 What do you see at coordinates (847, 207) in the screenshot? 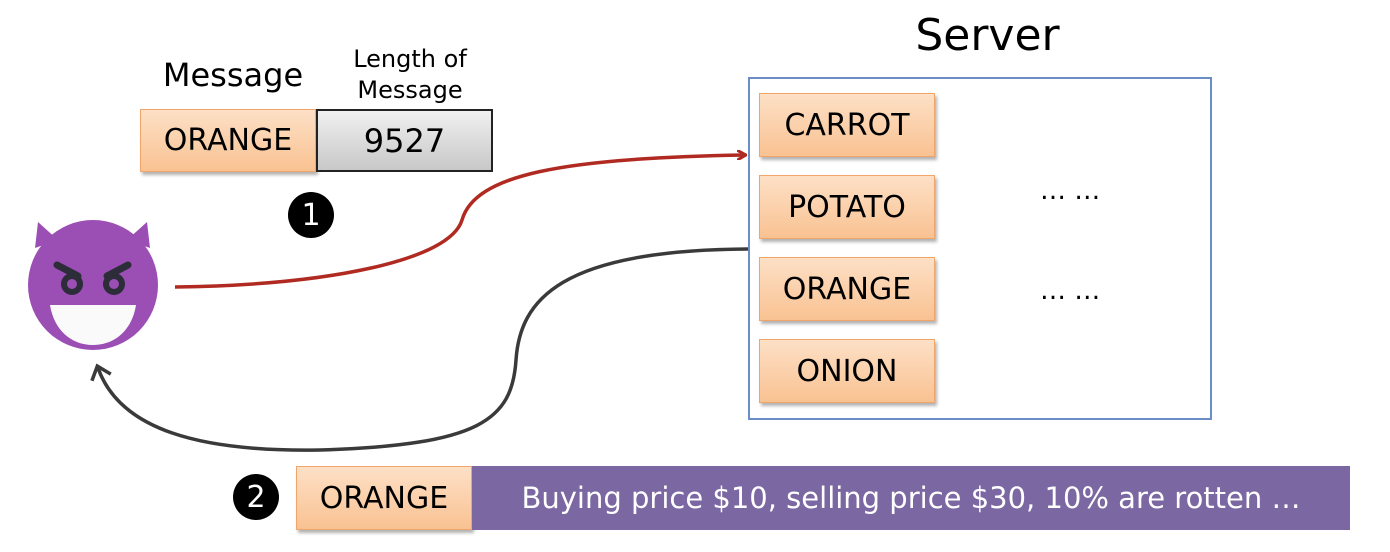
I see `server-item-potato: POTATO` at bounding box center [847, 207].